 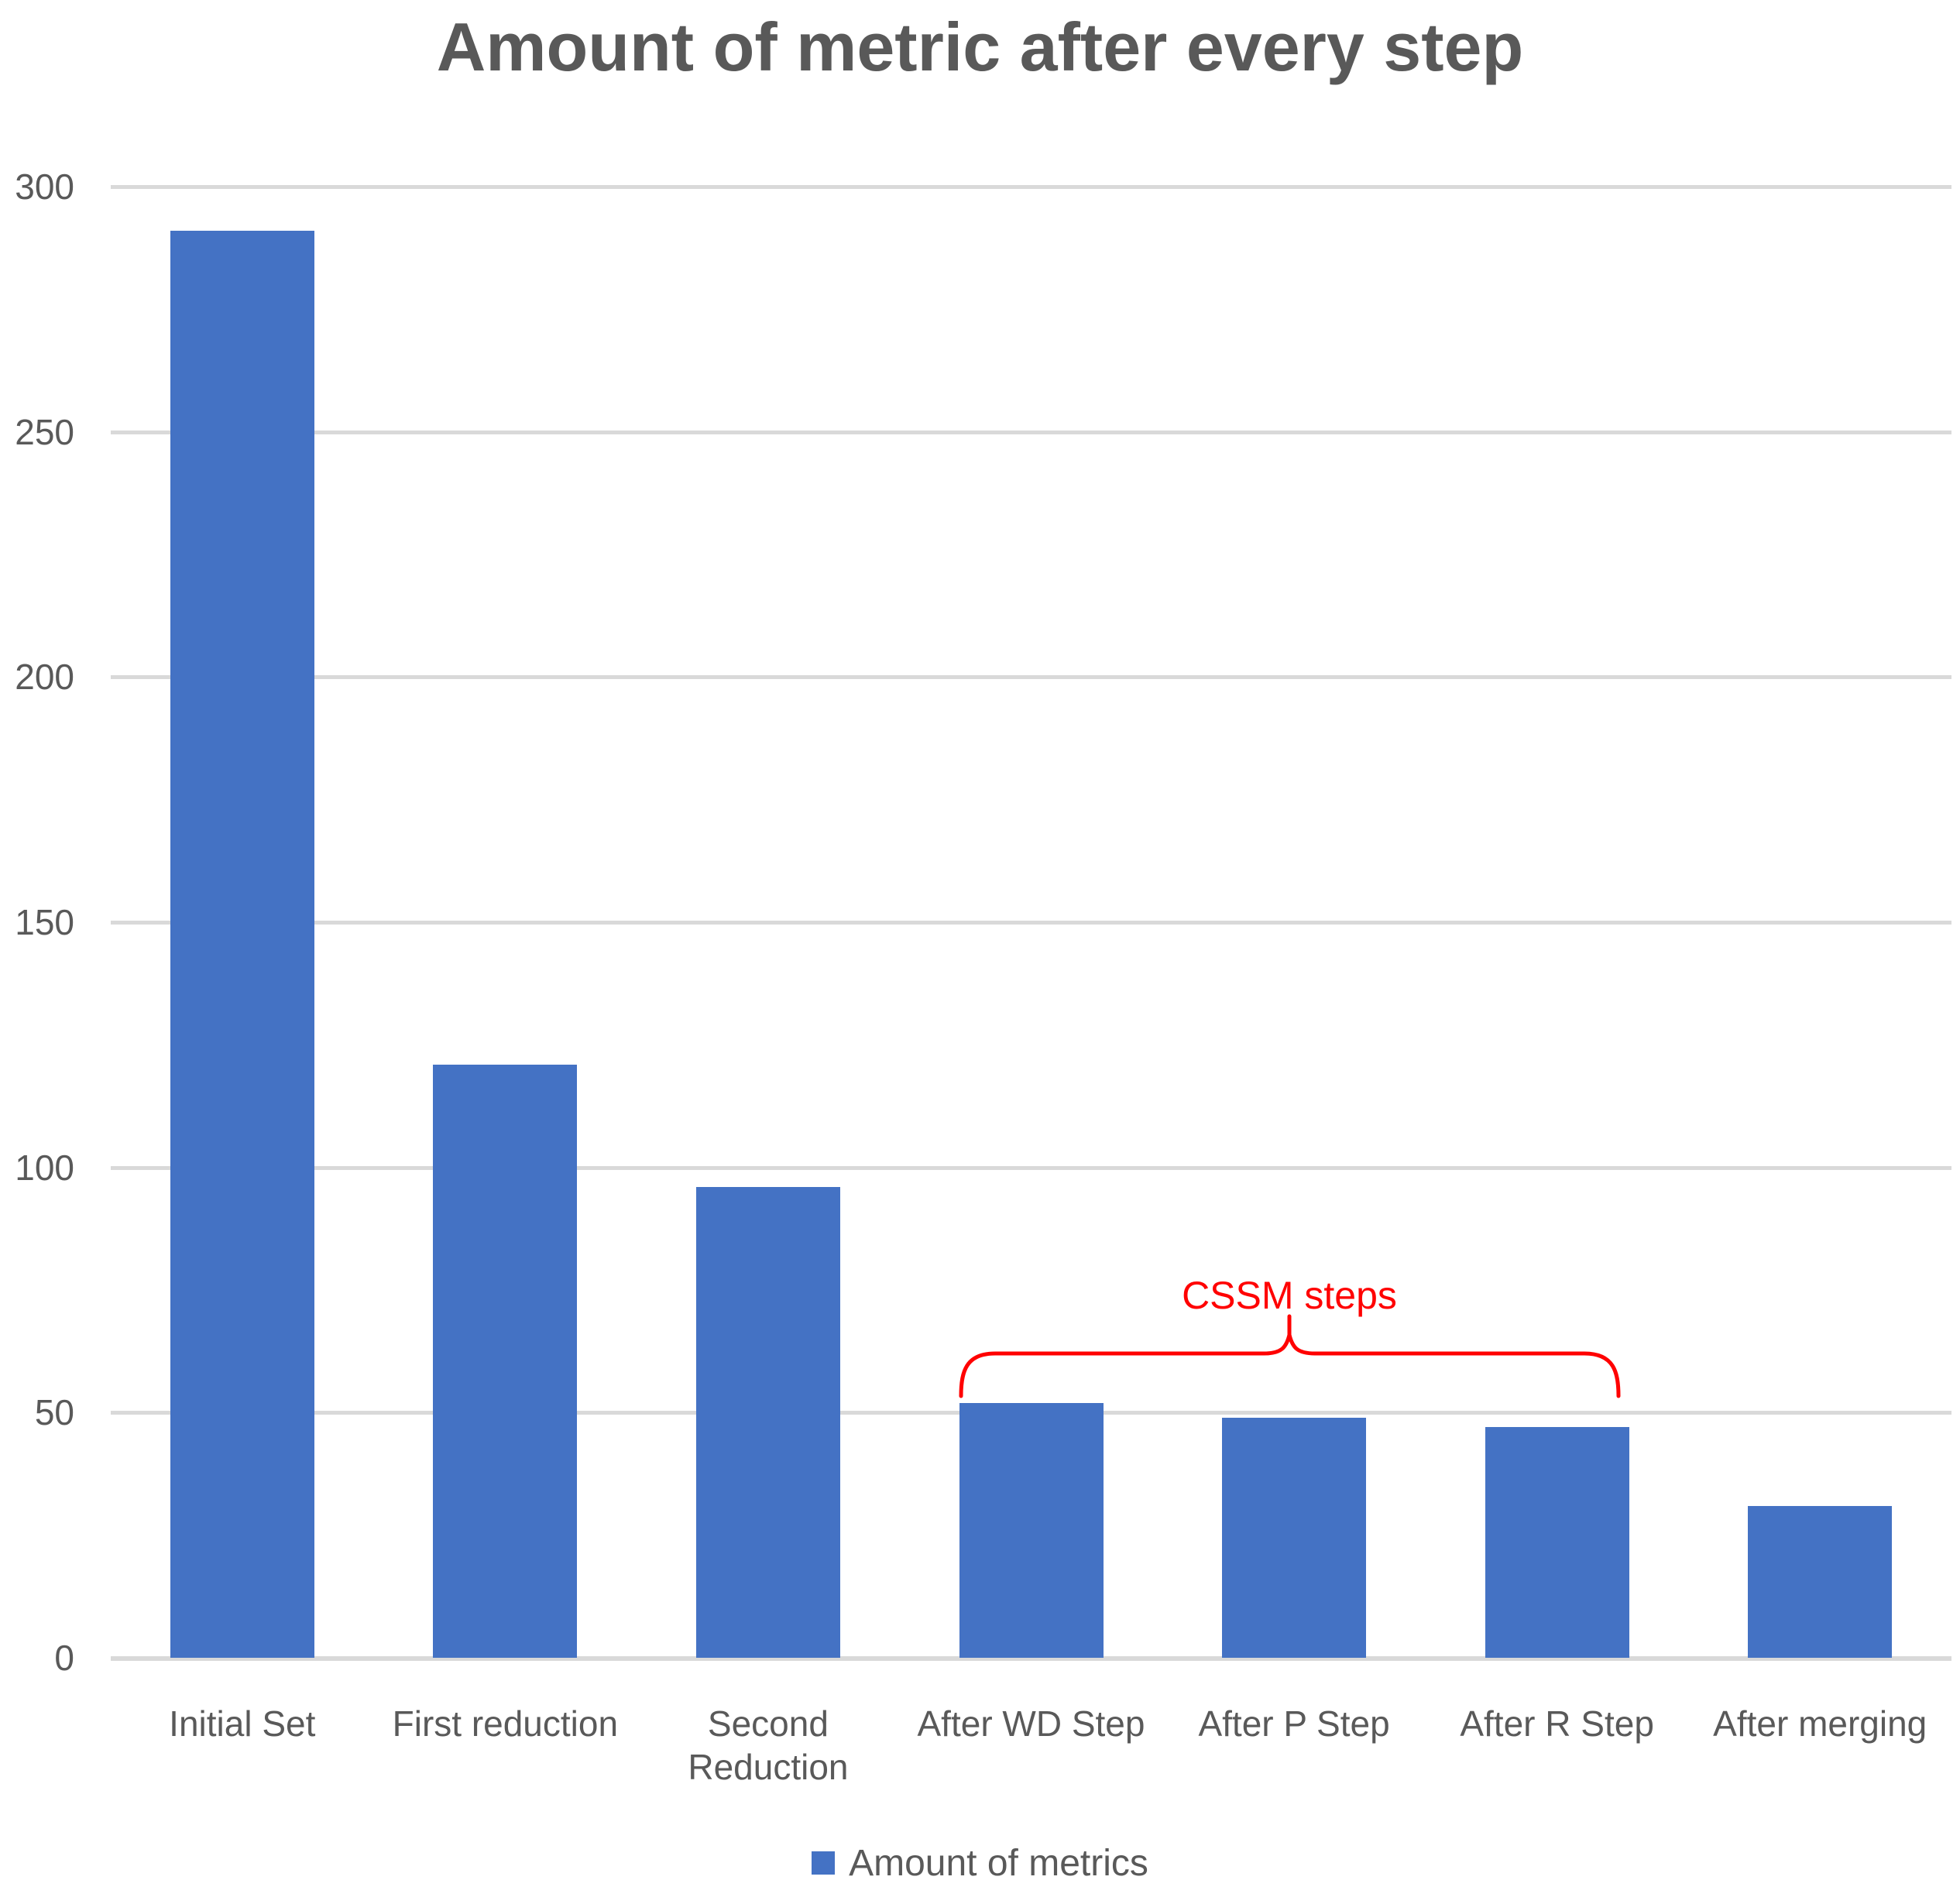 I want to click on y-tick-label: 300, so click(x=44, y=186).